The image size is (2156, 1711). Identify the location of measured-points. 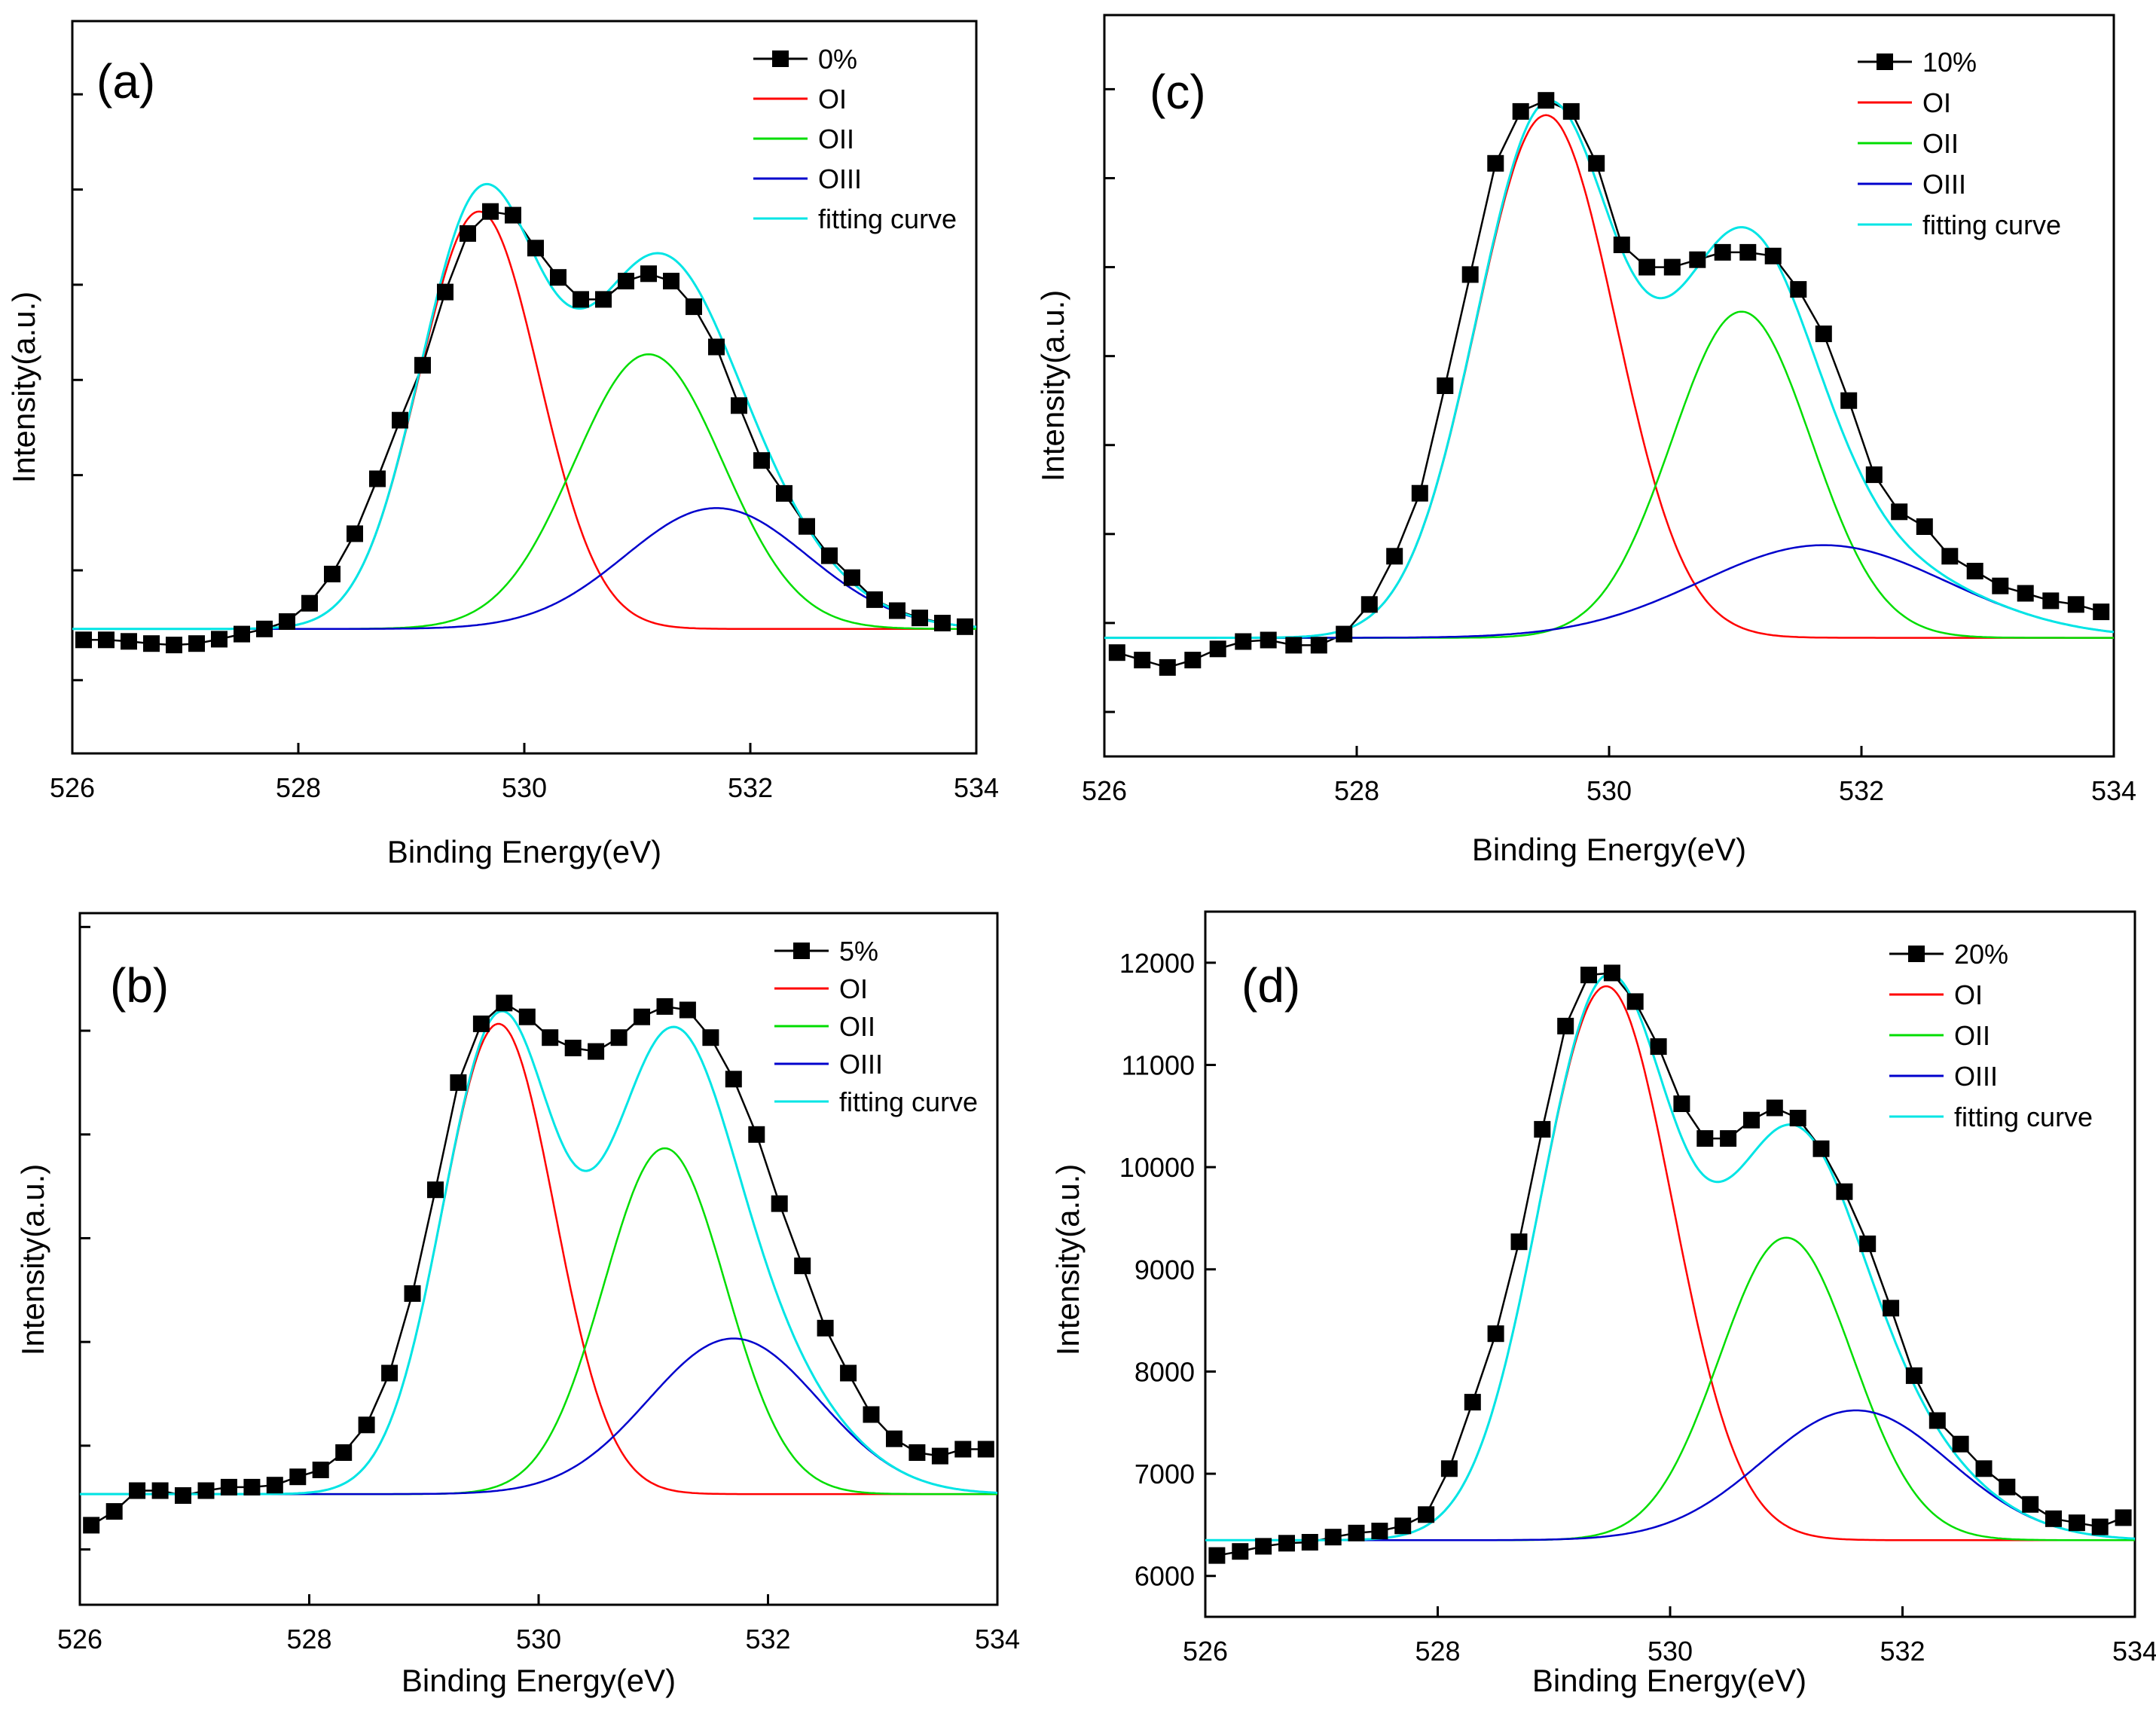
(524, 428).